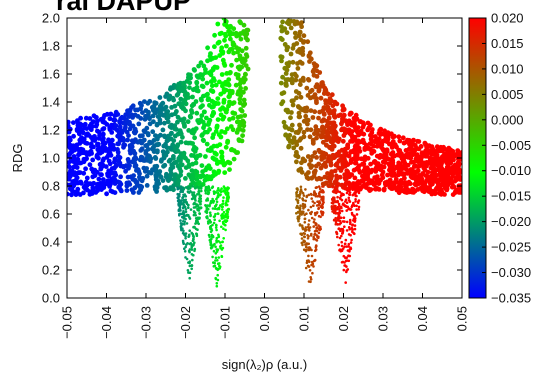 The height and width of the screenshot is (377, 549). I want to click on y-axis-title: RDG, so click(17, 158).